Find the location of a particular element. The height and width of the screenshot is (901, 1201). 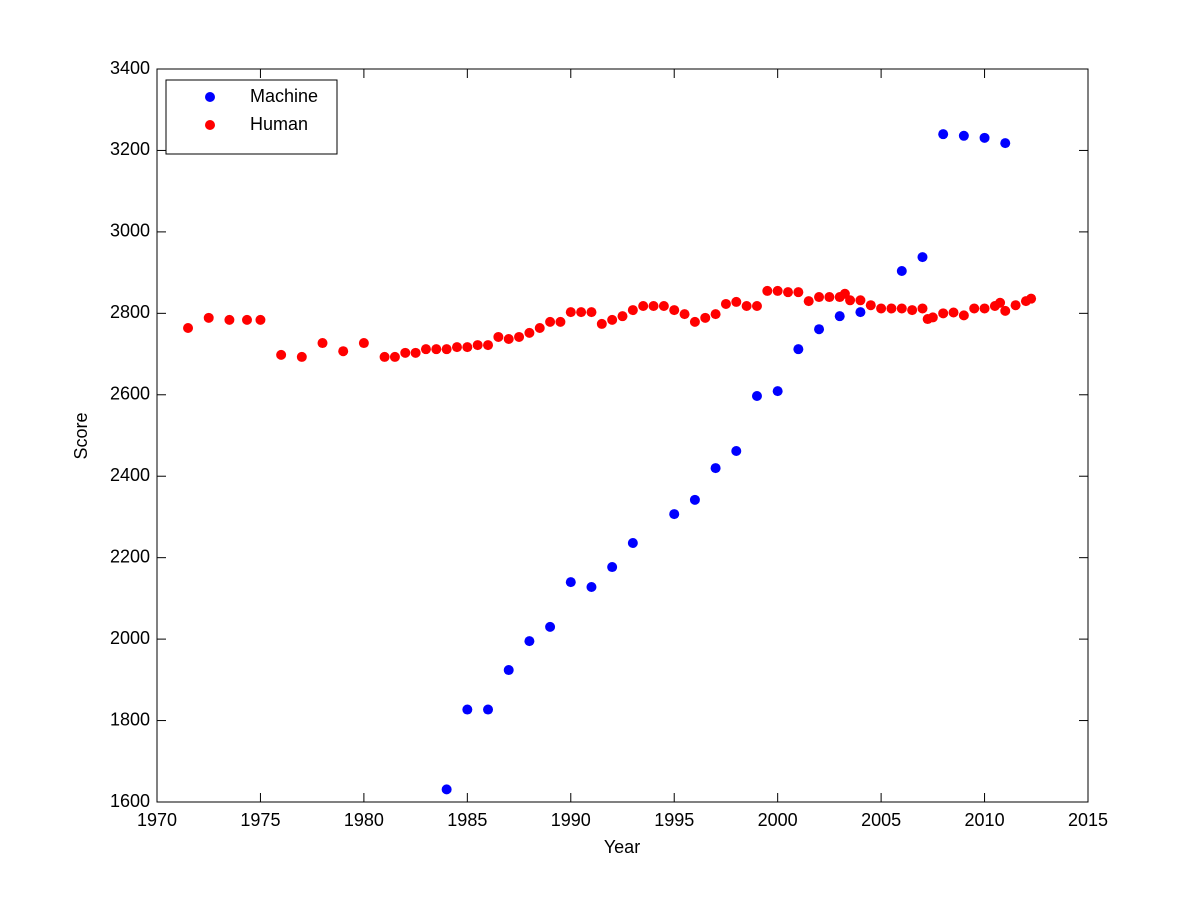

y-tick-label: 2400 is located at coordinates (130, 475).